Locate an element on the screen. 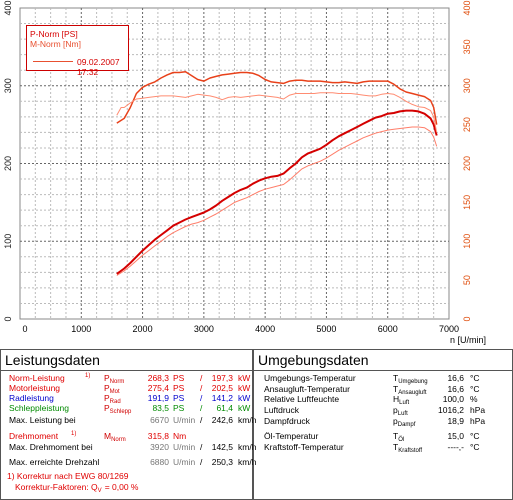 This screenshot has width=513, height=500. y-right-tick-label: 250 is located at coordinates (467, 124).